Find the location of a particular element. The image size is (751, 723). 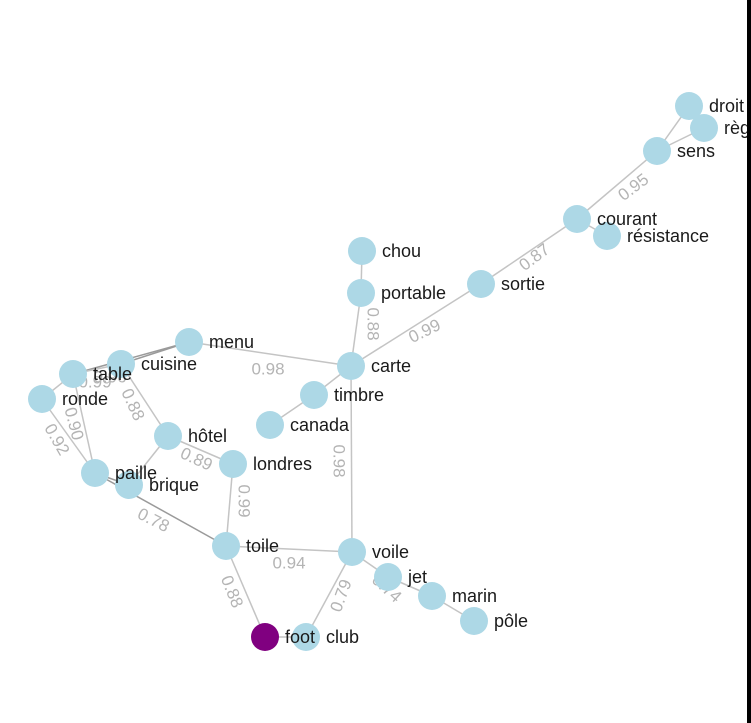

node-cuisine is located at coordinates (121, 364).